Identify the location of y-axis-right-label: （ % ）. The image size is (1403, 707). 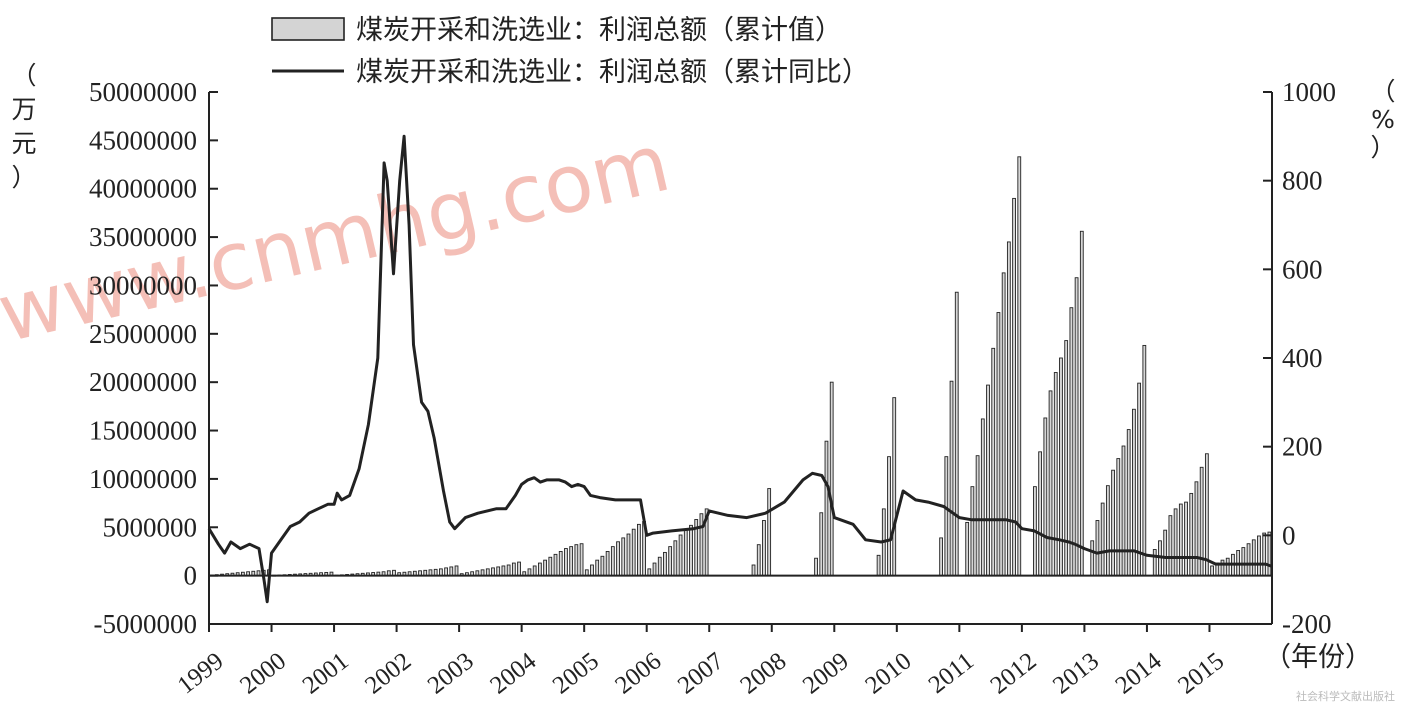
(1382, 119).